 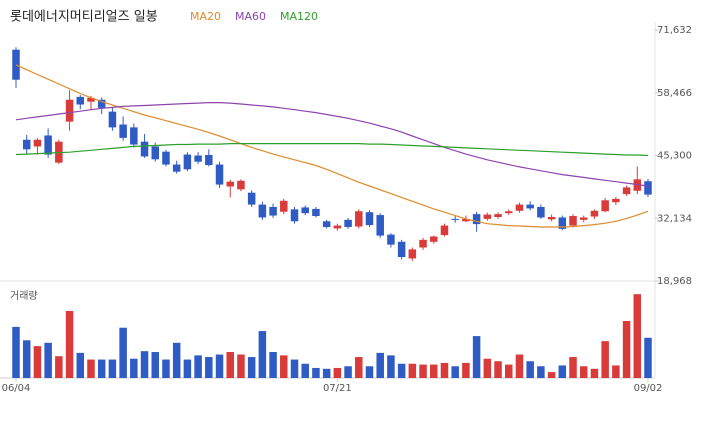 What do you see at coordinates (332, 150) in the screenshot?
I see `ma-line` at bounding box center [332, 150].